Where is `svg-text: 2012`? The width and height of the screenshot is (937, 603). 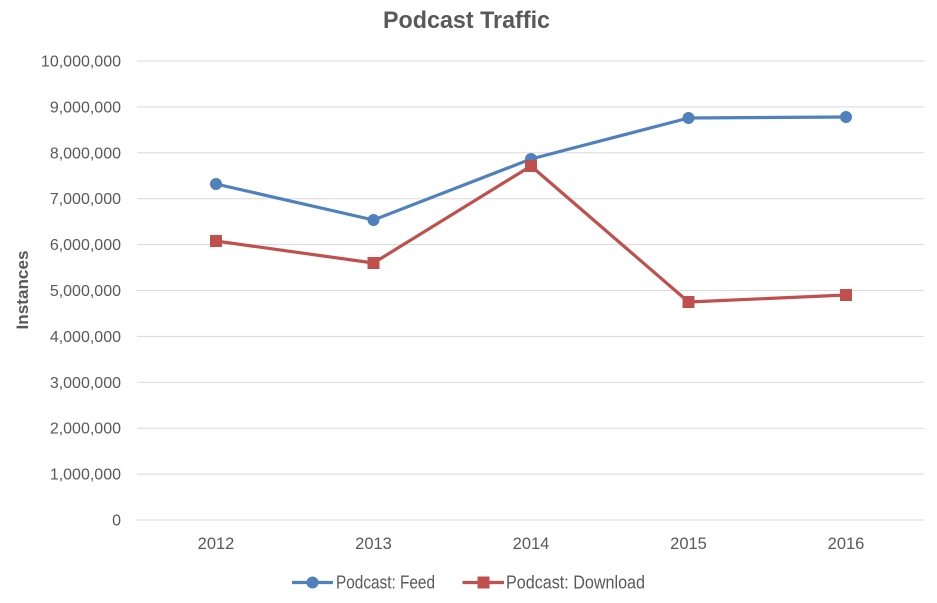
svg-text: 2012 is located at coordinates (216, 544).